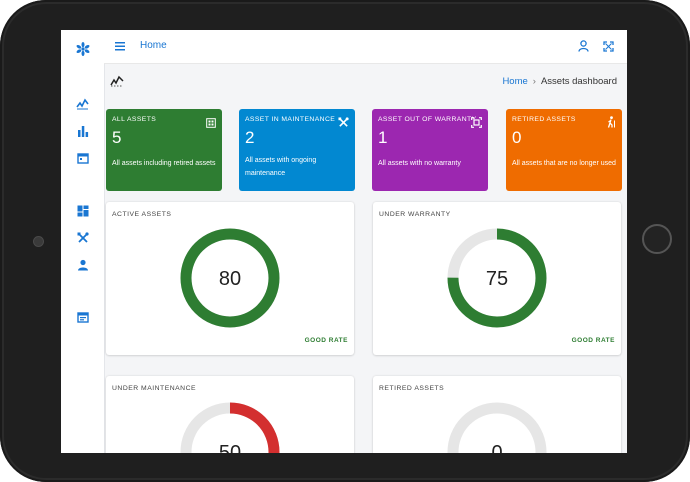 Image resolution: width=690 pixels, height=482 pixels. Describe the element at coordinates (142, 214) in the screenshot. I see `panel-title: Active assets` at that location.